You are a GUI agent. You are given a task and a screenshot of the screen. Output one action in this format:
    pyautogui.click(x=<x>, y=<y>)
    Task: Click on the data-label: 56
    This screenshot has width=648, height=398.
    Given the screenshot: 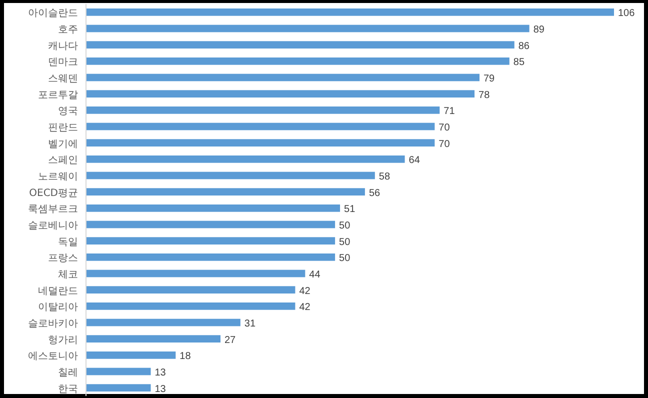 What is the action you would take?
    pyautogui.click(x=374, y=193)
    